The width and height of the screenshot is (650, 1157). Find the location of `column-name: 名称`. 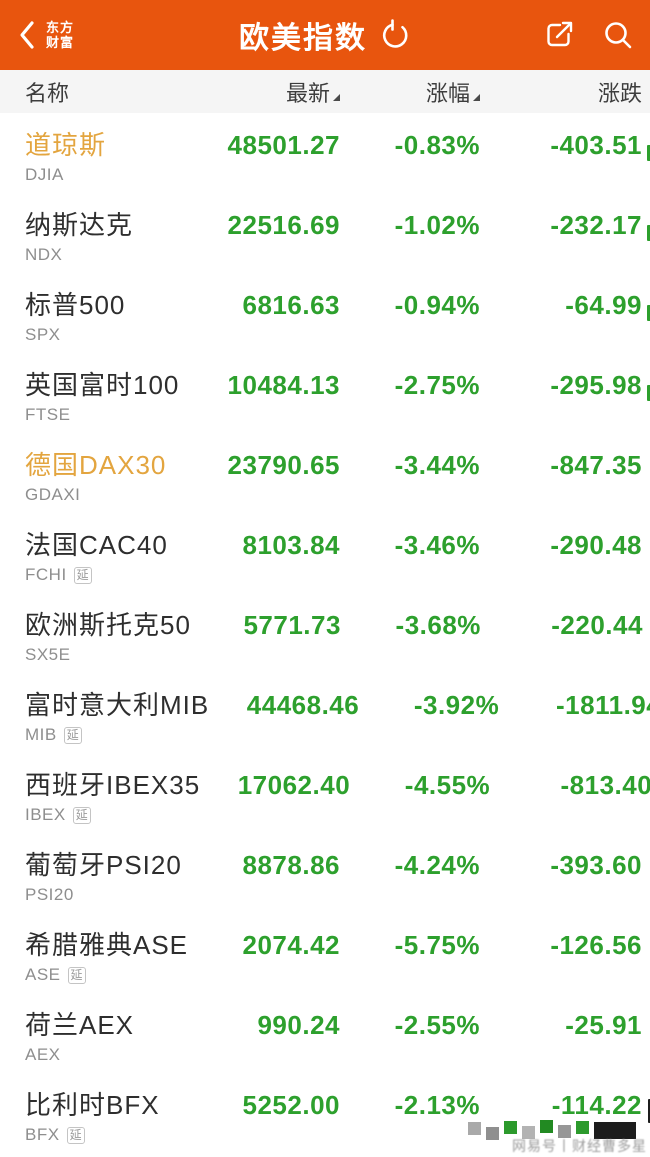

column-name: 名称 is located at coordinates (47, 93).